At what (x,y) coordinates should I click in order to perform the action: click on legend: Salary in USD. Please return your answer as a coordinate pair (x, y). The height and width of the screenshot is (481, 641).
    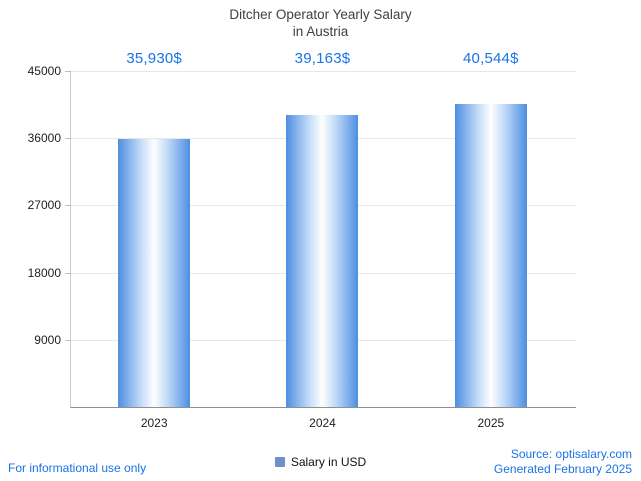
    Looking at the image, I should click on (320, 462).